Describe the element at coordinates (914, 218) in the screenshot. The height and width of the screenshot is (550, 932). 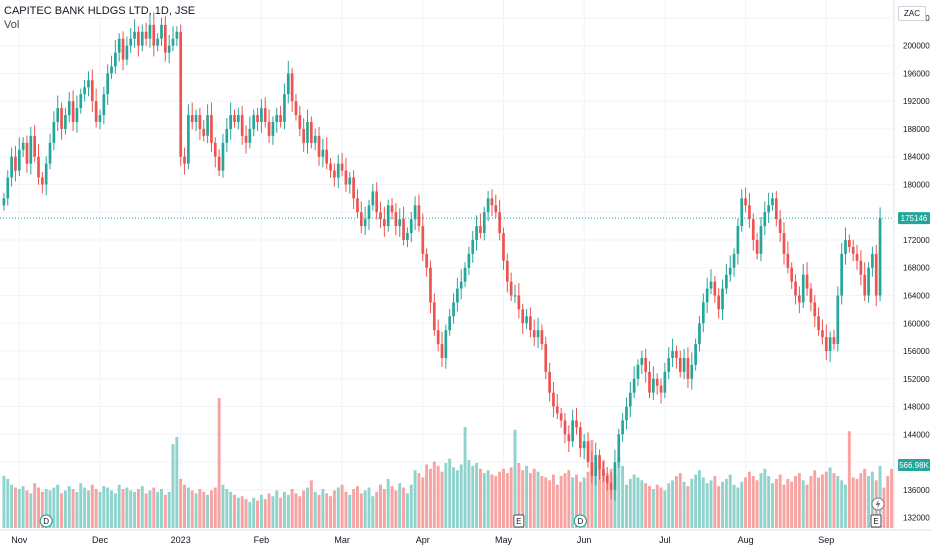
I see `price-badge` at that location.